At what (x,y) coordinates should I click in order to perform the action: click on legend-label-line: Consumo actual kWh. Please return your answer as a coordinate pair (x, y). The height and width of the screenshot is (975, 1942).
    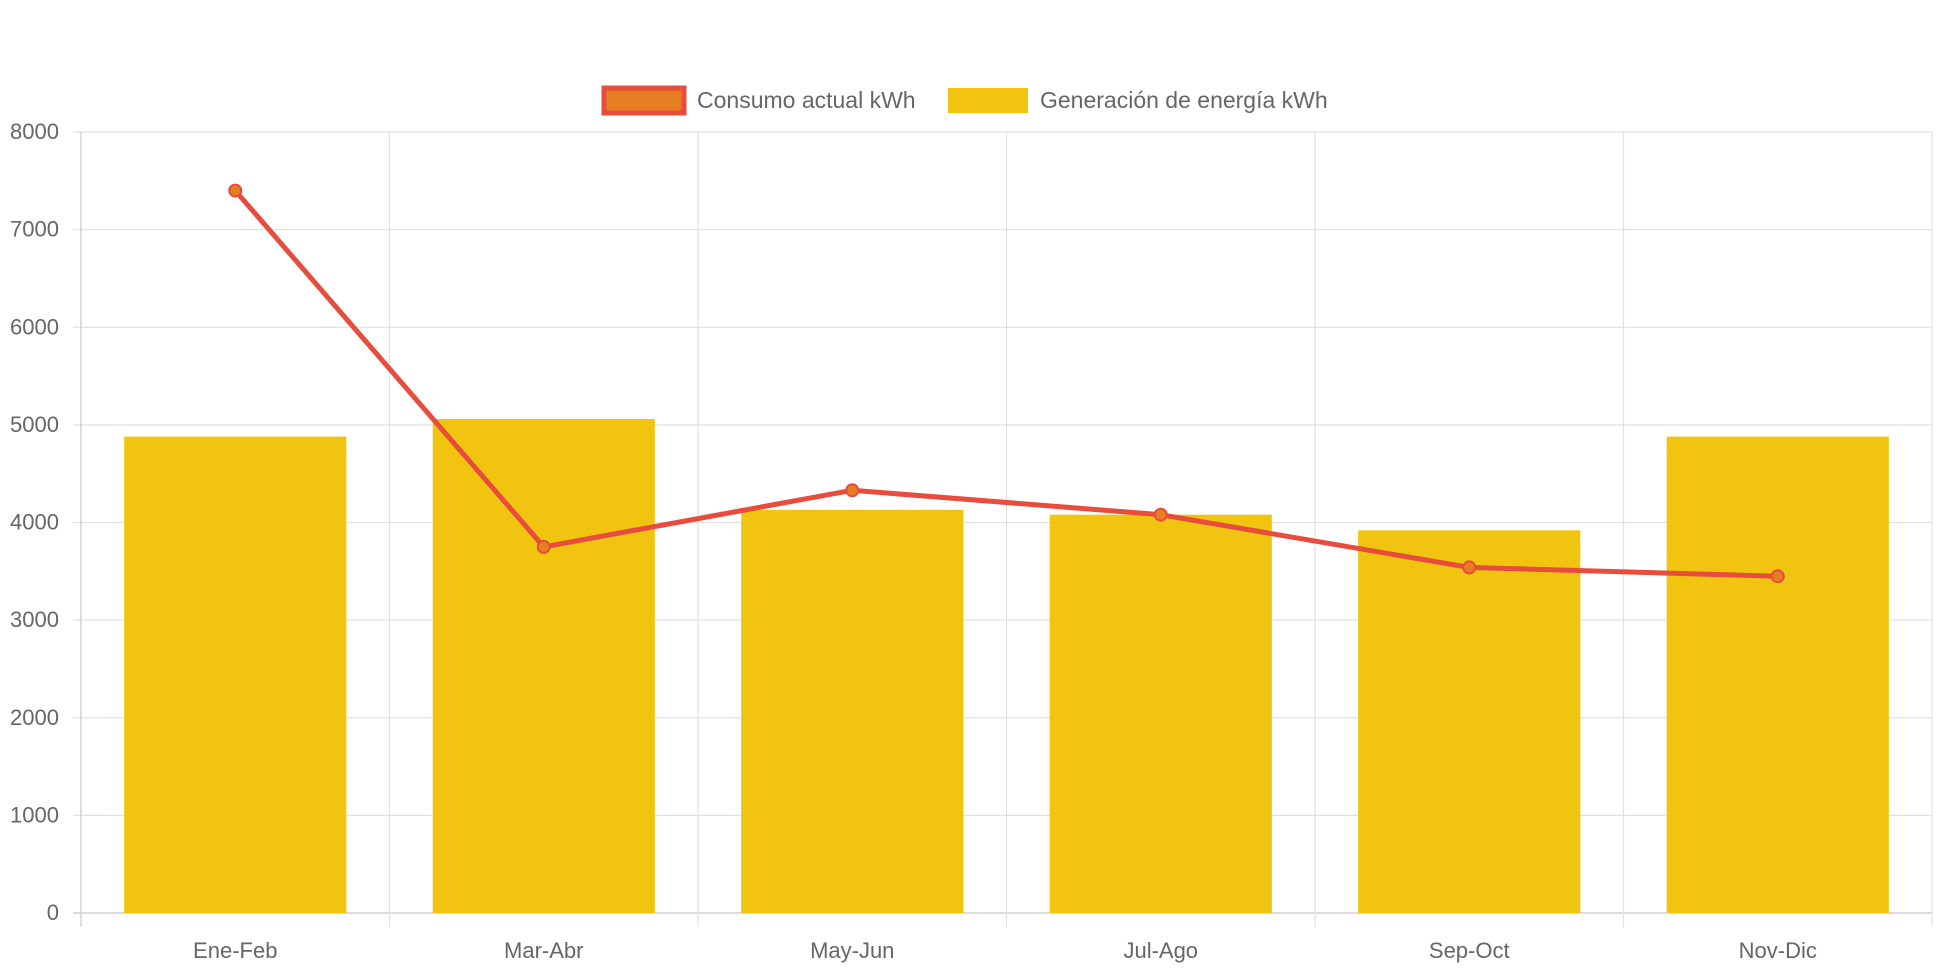
    Looking at the image, I should click on (806, 100).